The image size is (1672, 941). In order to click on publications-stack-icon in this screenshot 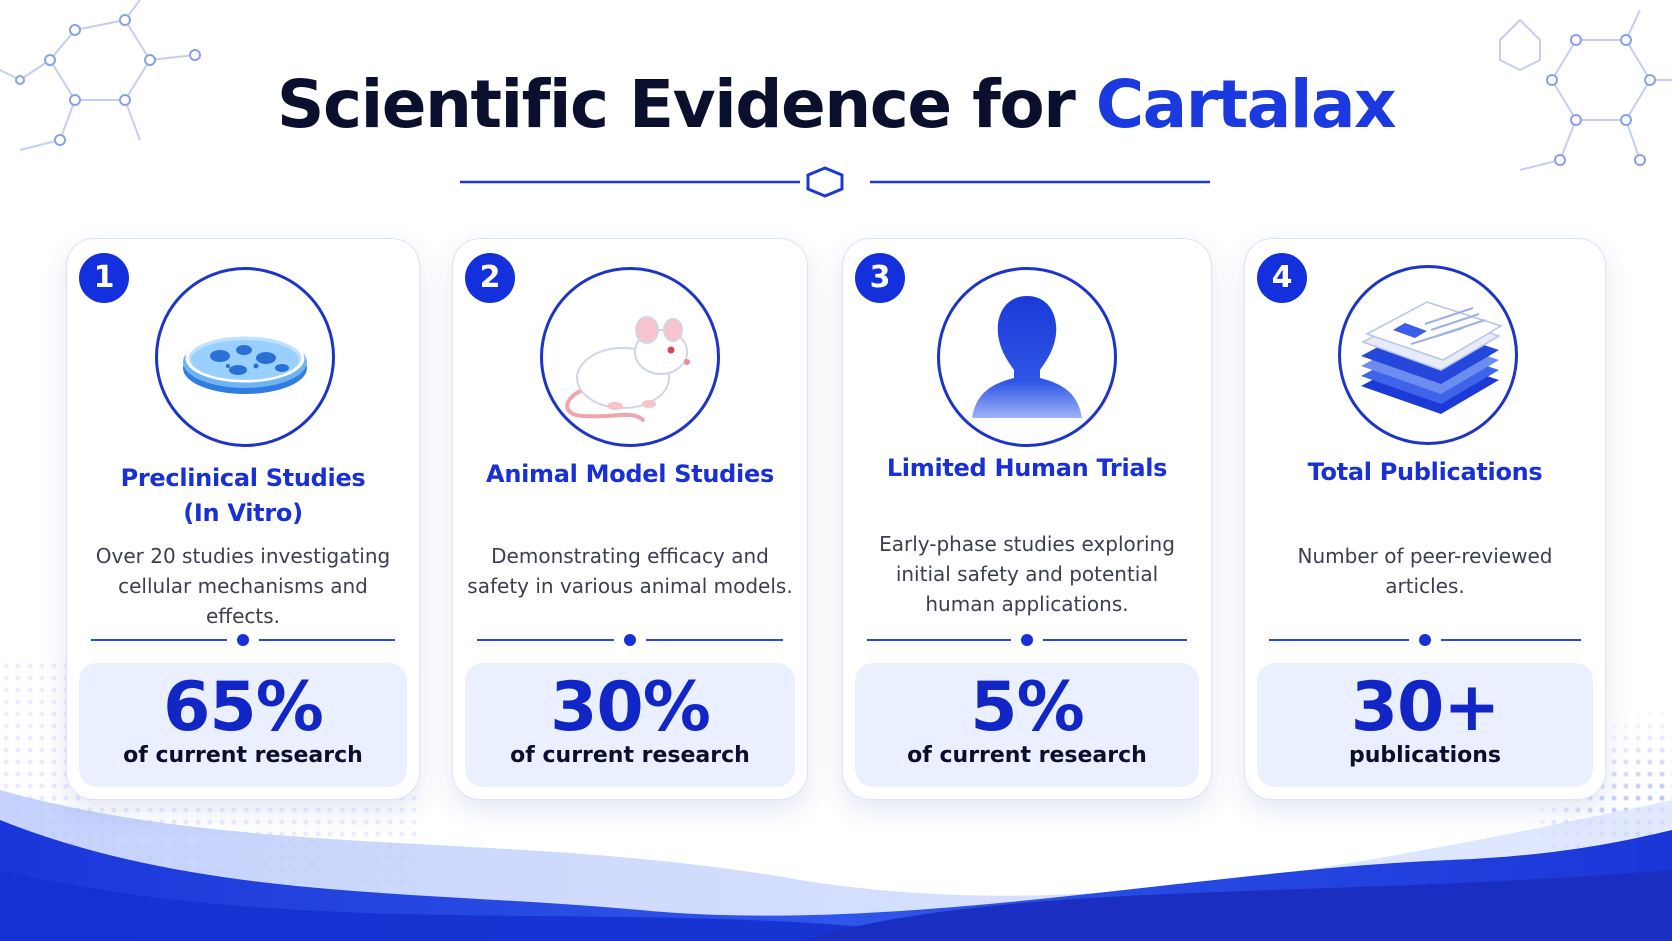, I will do `click(1428, 355)`.